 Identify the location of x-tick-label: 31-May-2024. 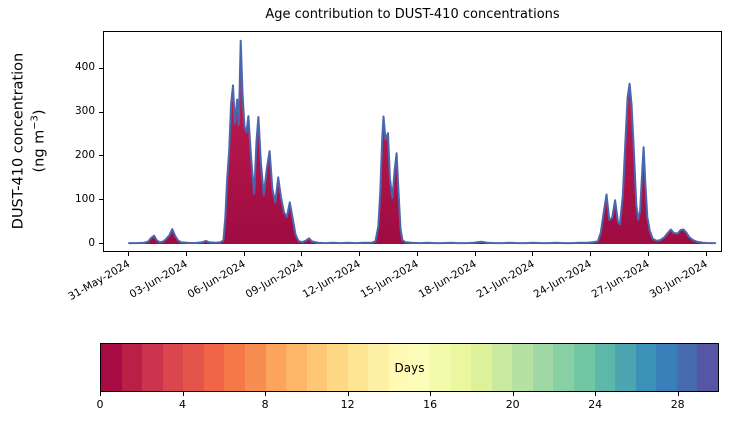
(99, 280).